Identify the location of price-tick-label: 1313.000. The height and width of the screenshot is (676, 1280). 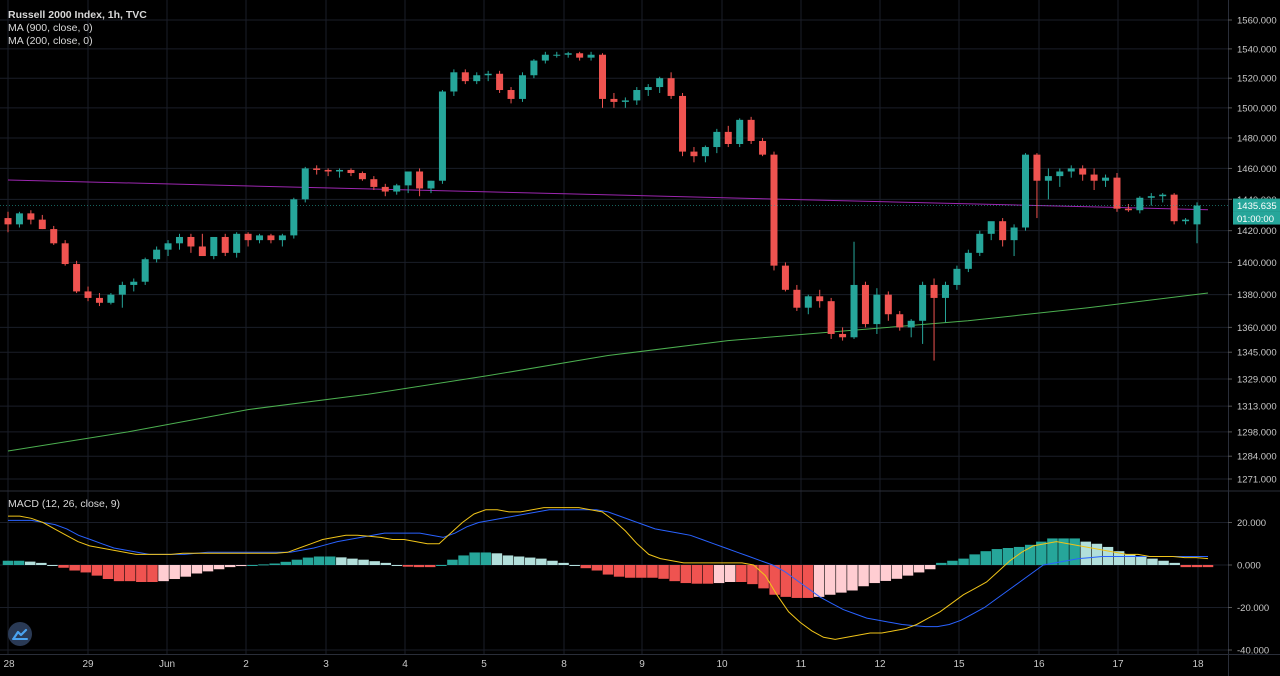
(1257, 407).